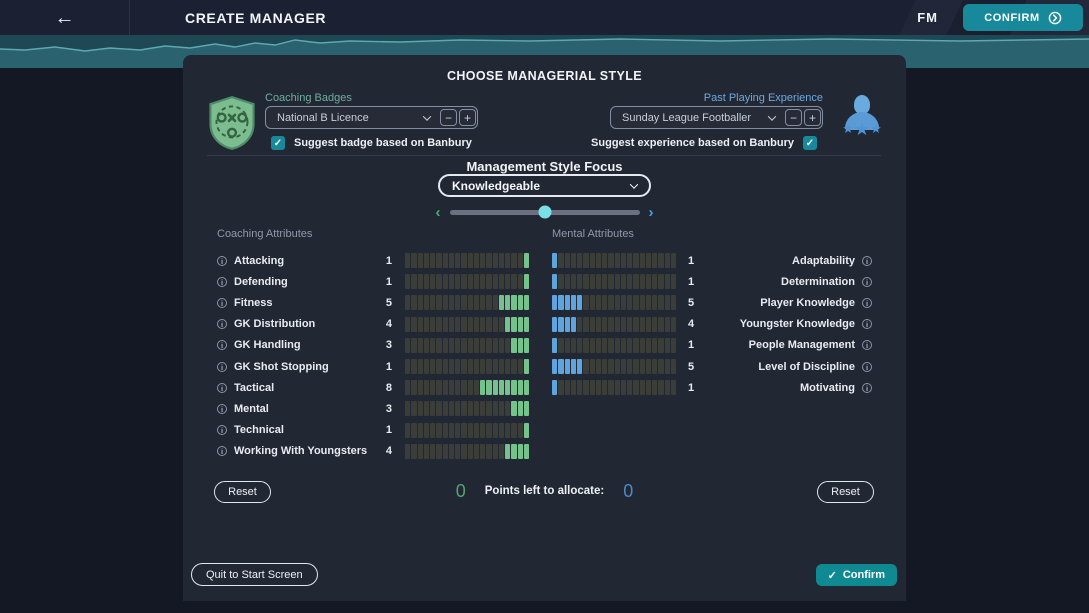 This screenshot has height=613, width=1089. What do you see at coordinates (251, 408) in the screenshot?
I see `attribute-label: Mental` at bounding box center [251, 408].